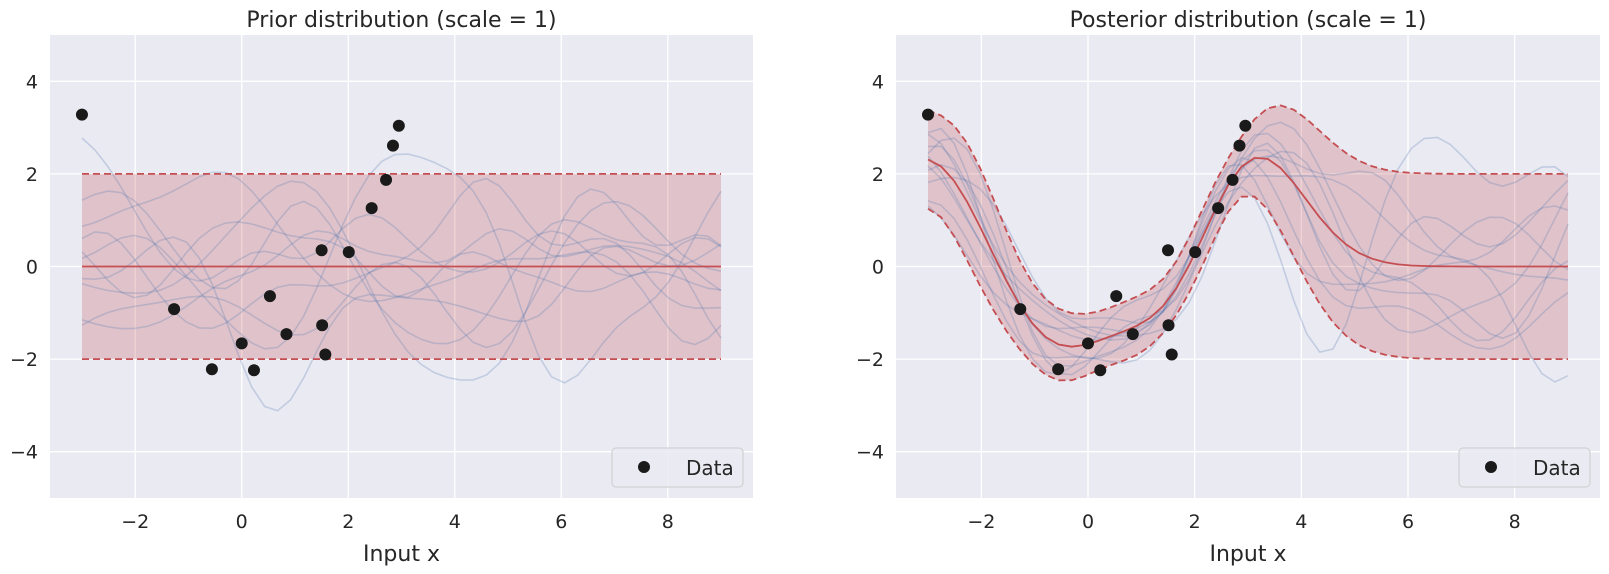  I want to click on chart-title: Prior distribution (scale = 1), so click(401, 20).